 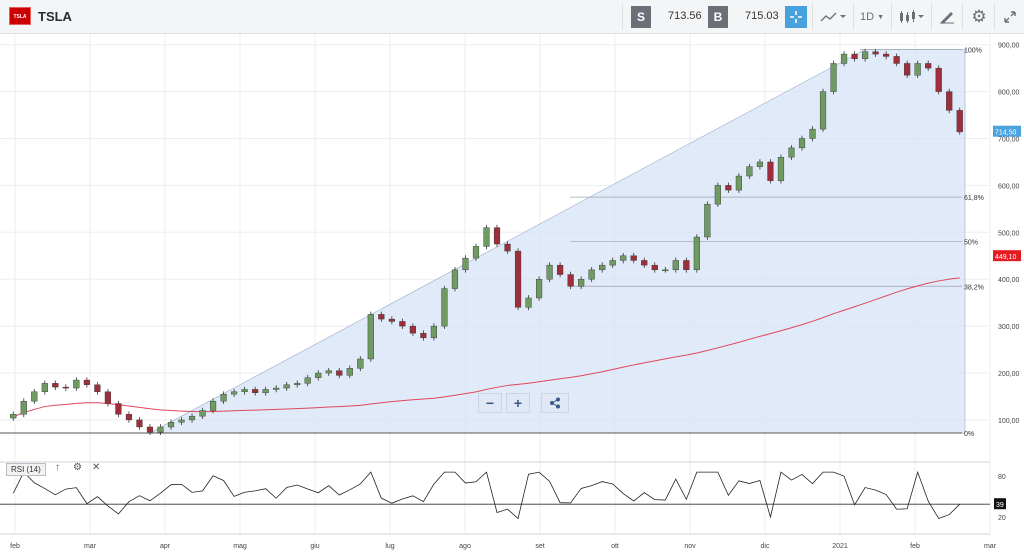 I want to click on y-tick-label: 400,00, so click(x=1009, y=280).